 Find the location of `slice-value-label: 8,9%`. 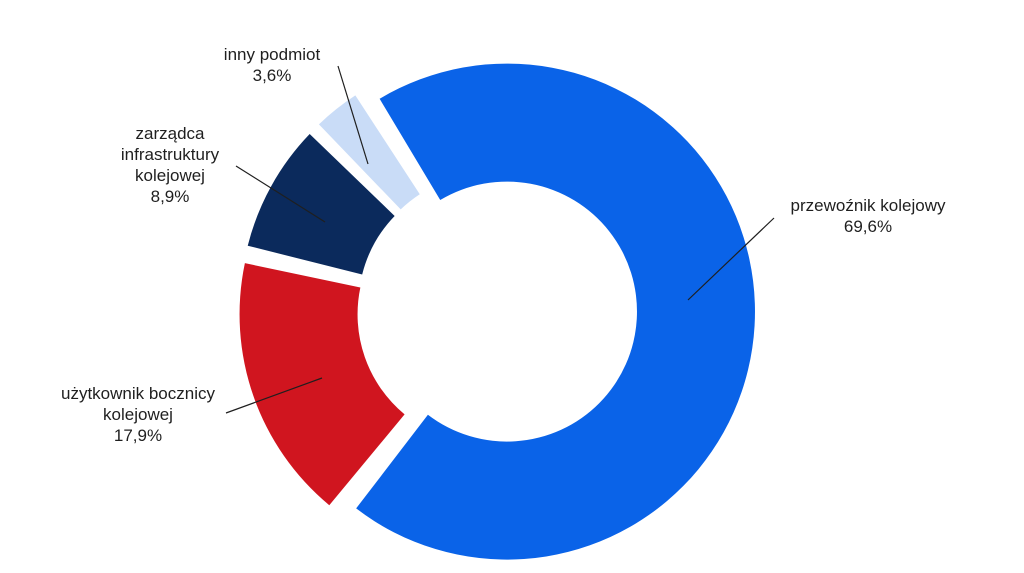

slice-value-label: 8,9% is located at coordinates (170, 196).